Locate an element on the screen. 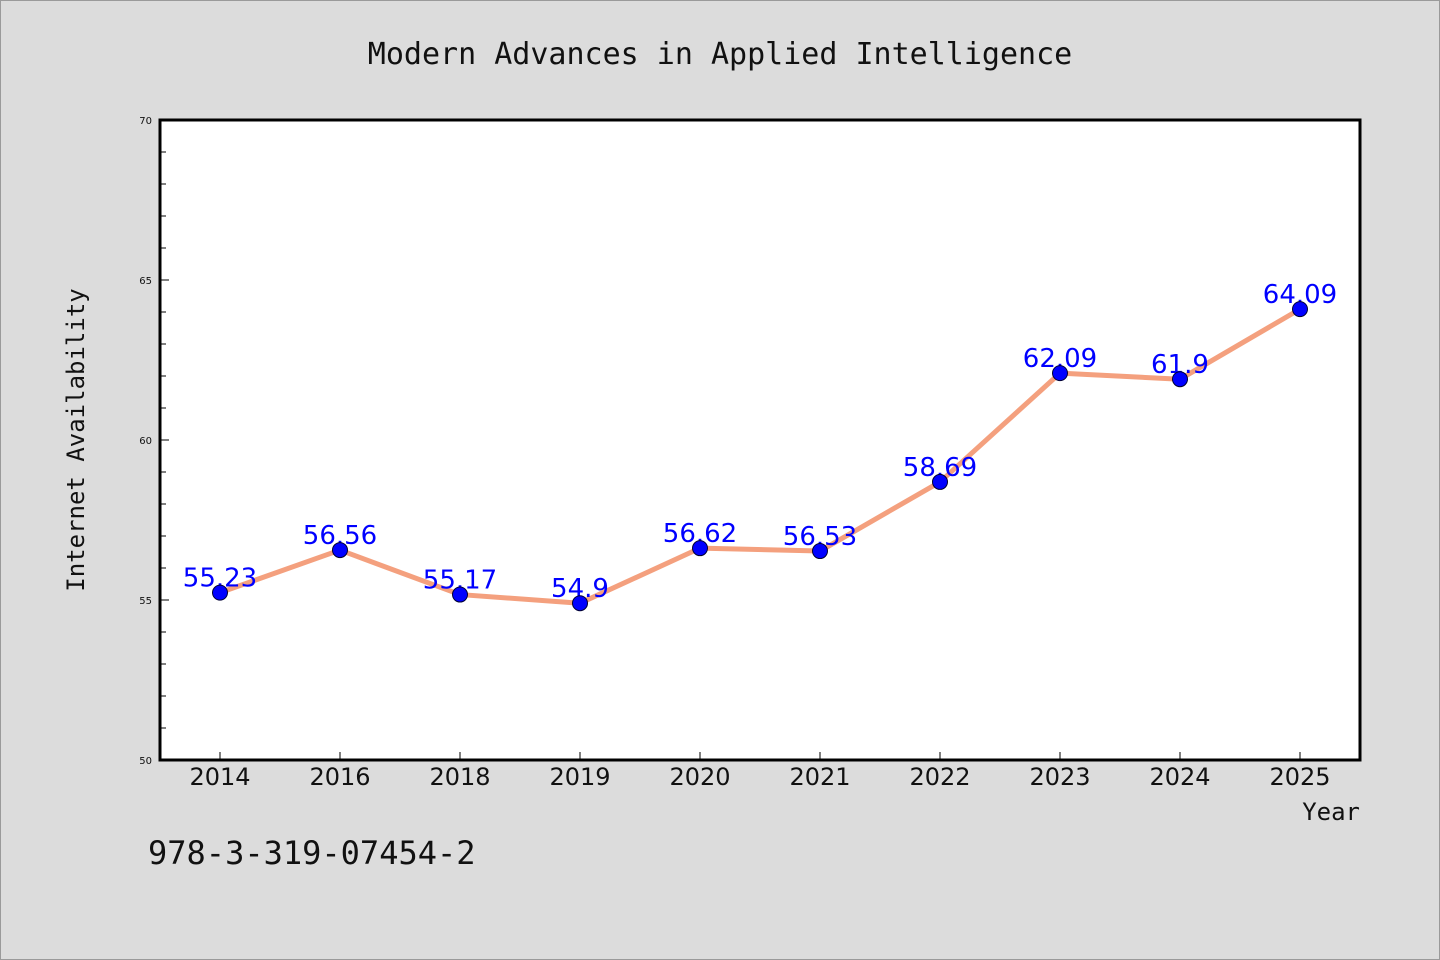 This screenshot has height=960, width=1440. y-tick-label: 50 is located at coordinates (145, 761).